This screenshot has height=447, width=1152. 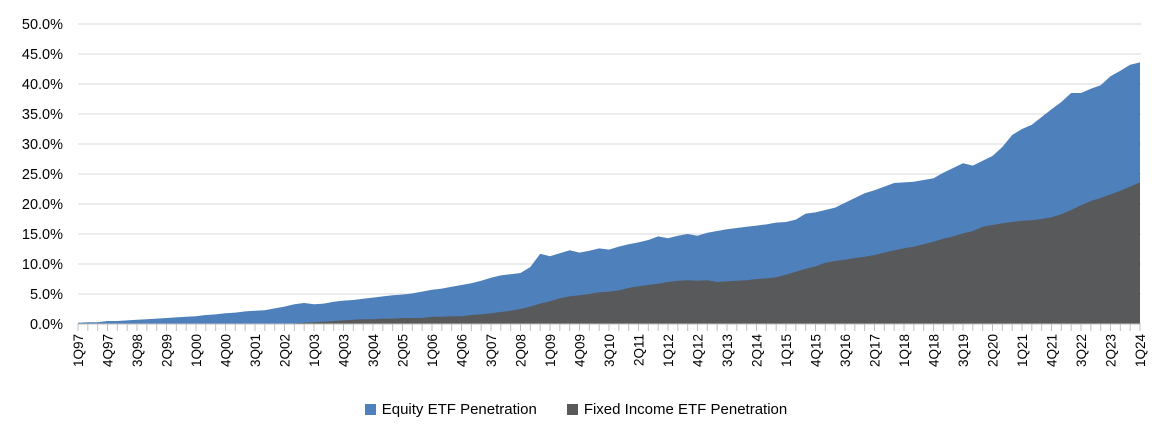 I want to click on x-tick-label: 2Q02, so click(x=285, y=350).